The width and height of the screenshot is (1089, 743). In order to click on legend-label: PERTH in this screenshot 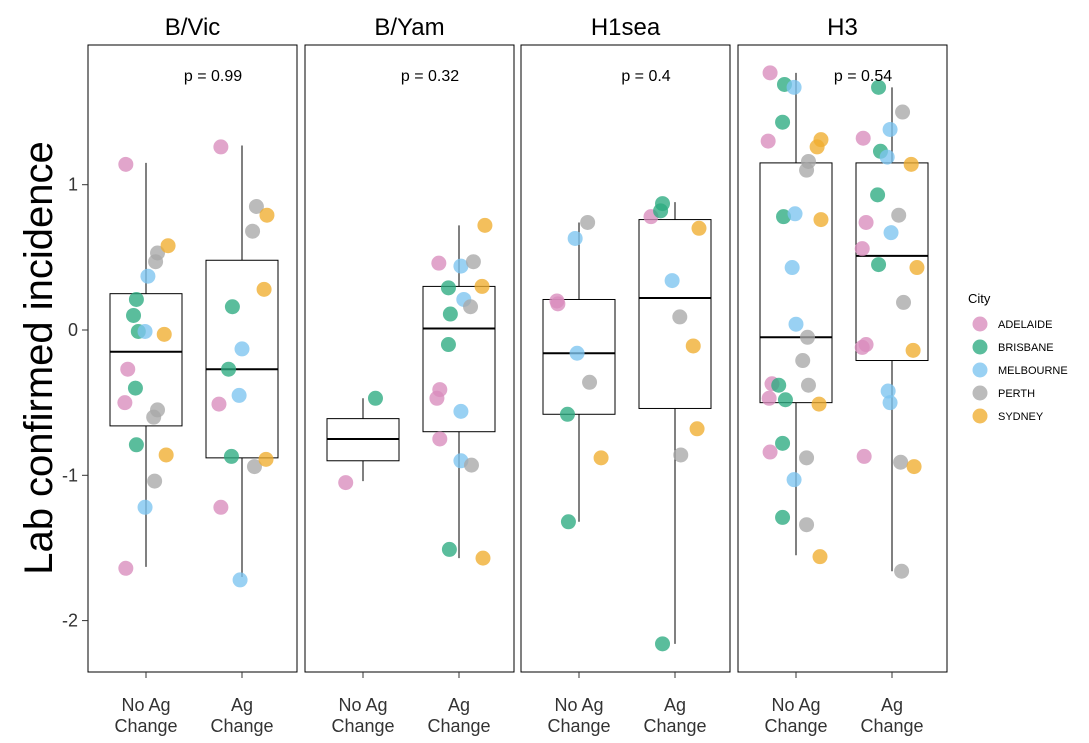, I will do `click(1016, 394)`.